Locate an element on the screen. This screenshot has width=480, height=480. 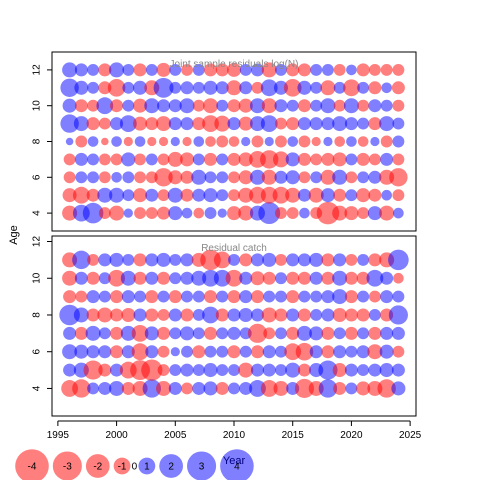
panel-title: Joint sample residuals log(N) is located at coordinates (234, 64).